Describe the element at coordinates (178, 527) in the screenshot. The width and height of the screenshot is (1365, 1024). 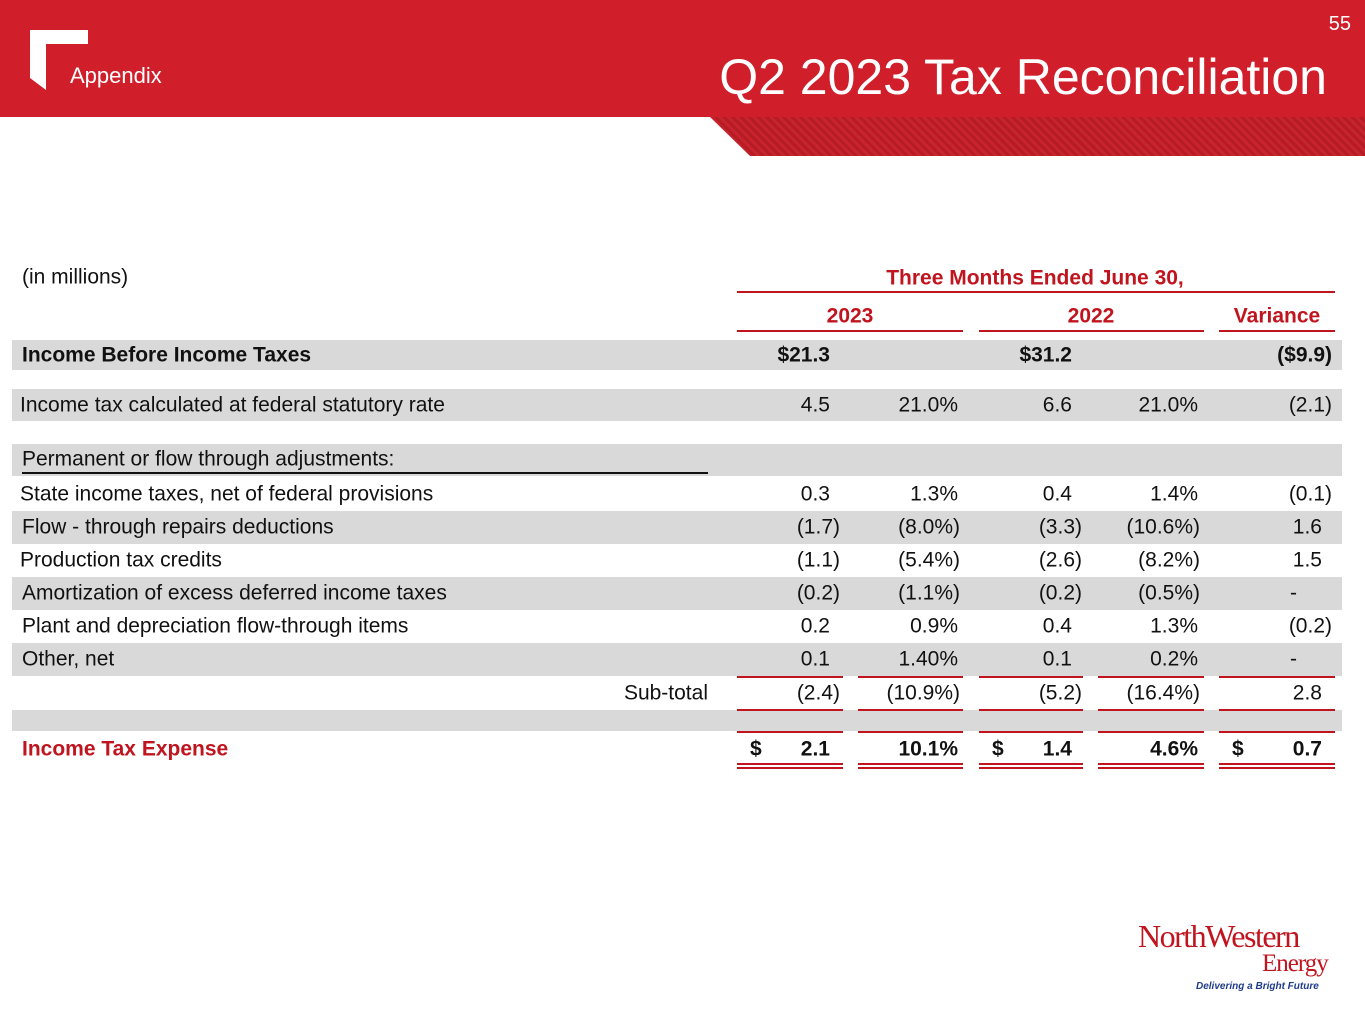
I see `row-label: Flow - through repairs deductions` at that location.